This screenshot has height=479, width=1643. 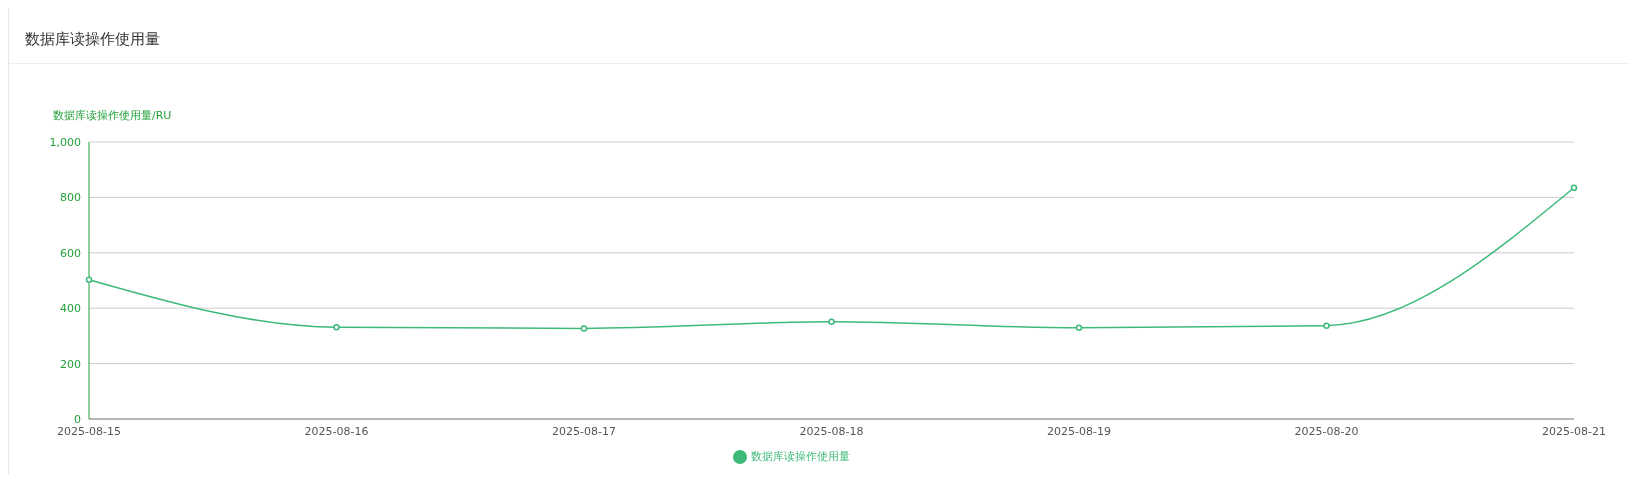 What do you see at coordinates (1574, 431) in the screenshot?
I see `x-tick-label: 2025-08-21` at bounding box center [1574, 431].